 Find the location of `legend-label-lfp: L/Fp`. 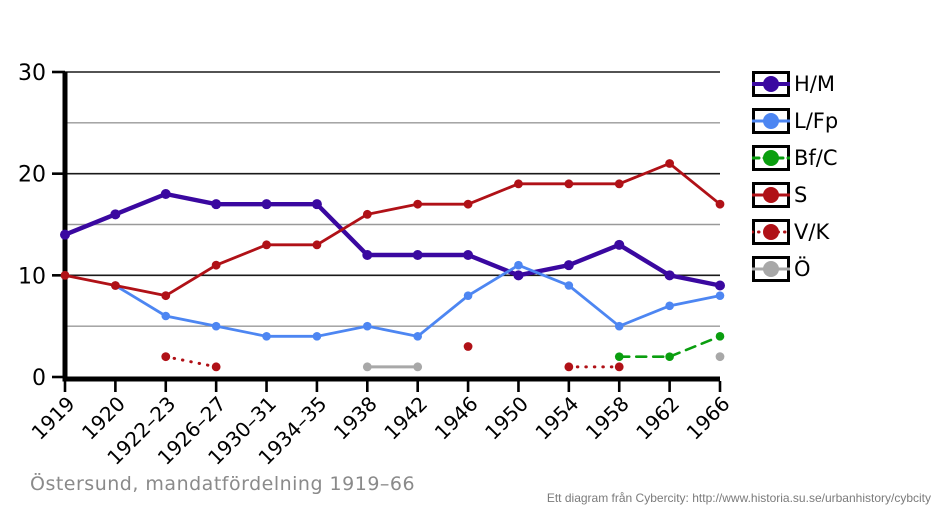

legend-label-lfp: L/Fp is located at coordinates (816, 121).